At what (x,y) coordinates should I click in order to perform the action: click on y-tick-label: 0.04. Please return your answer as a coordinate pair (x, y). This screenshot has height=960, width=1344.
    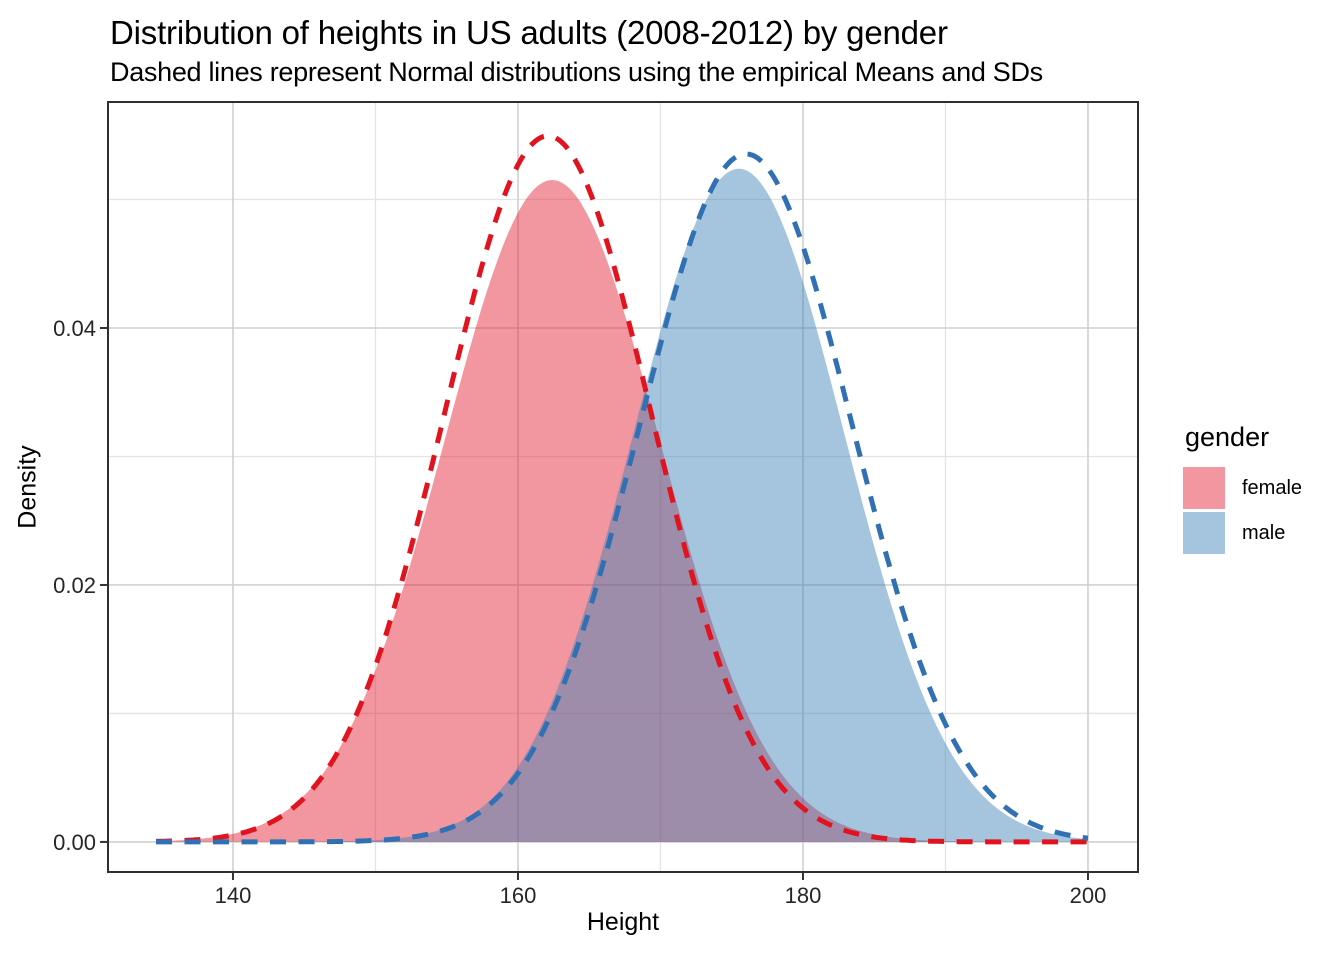
    Looking at the image, I should click on (74, 328).